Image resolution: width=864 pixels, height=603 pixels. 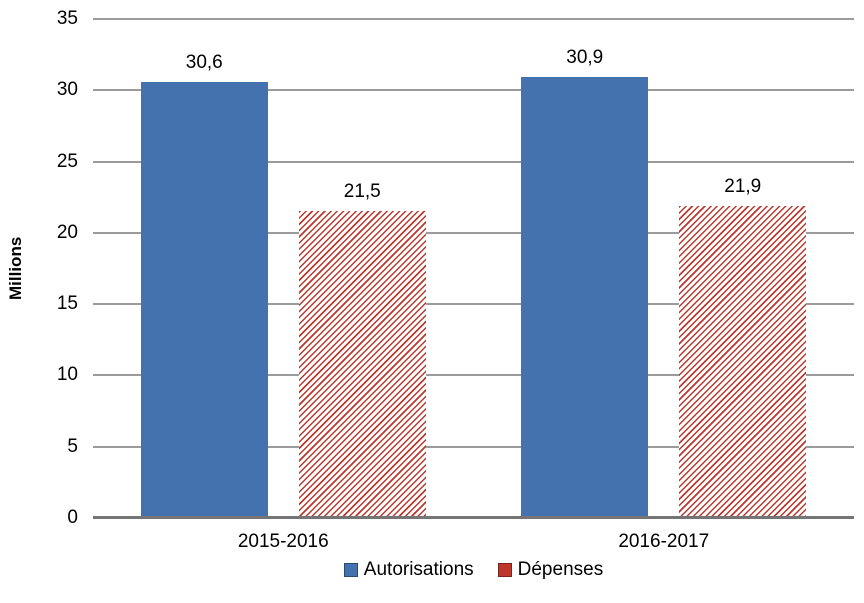 What do you see at coordinates (362, 364) in the screenshot?
I see `bar-dépenses-2015-2016` at bounding box center [362, 364].